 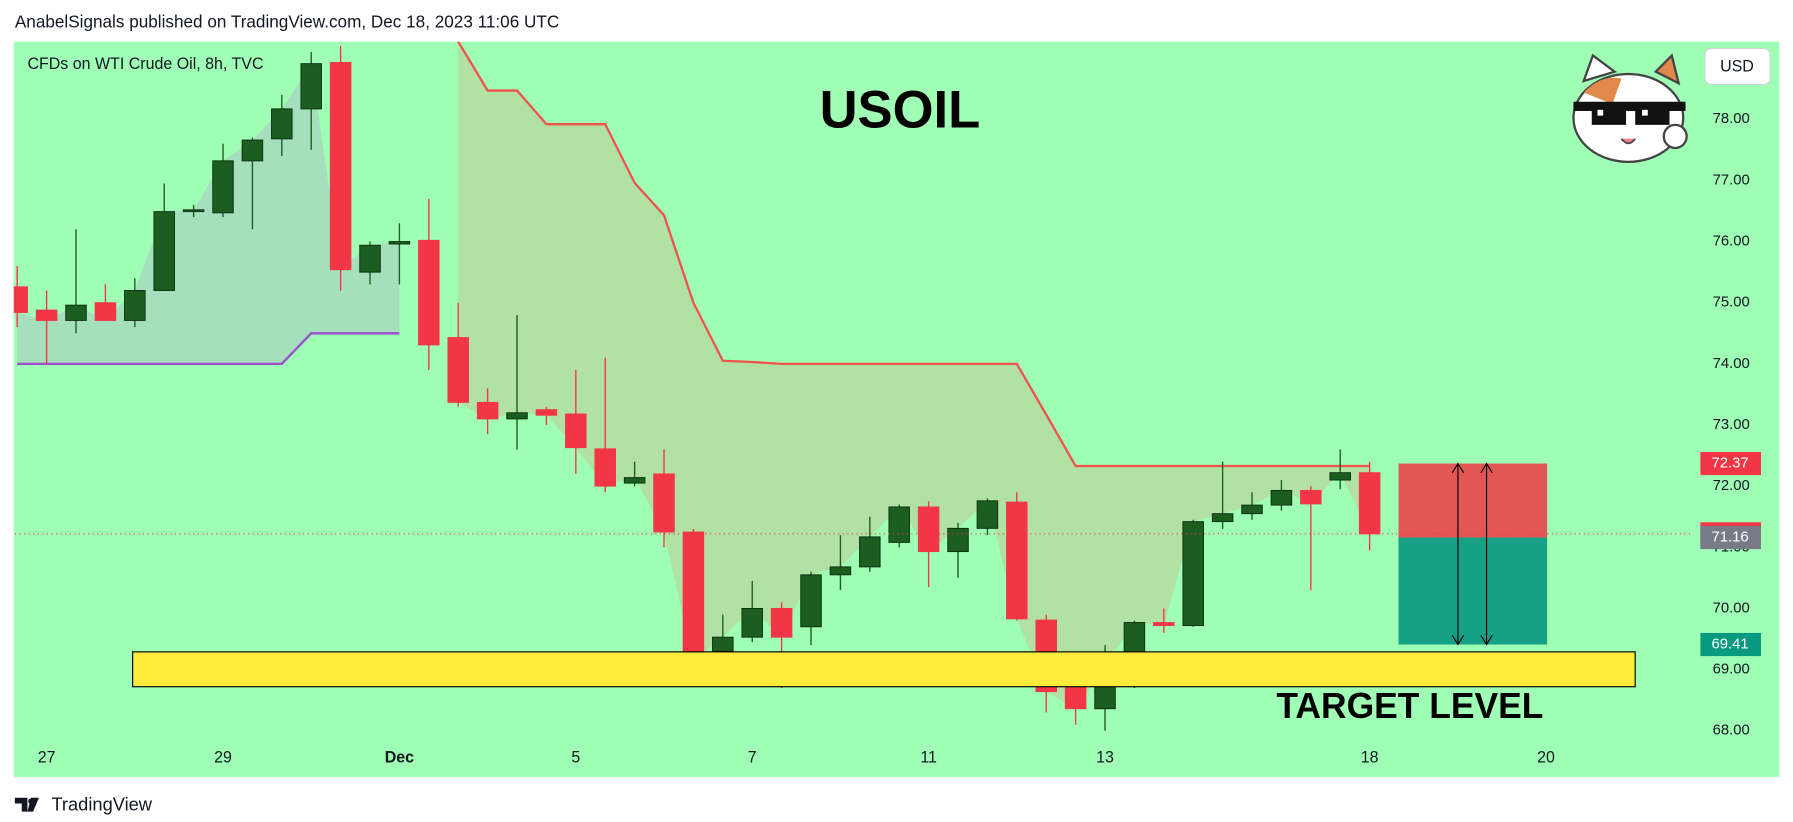 I want to click on price-label-text: 72.37, so click(x=1730, y=462).